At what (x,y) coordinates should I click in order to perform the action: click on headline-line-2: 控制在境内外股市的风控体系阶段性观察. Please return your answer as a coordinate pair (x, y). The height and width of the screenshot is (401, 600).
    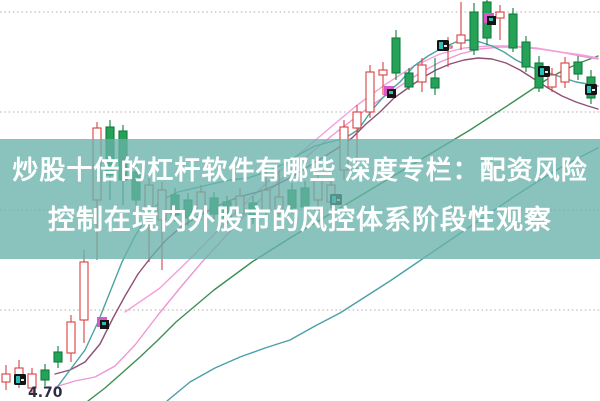
    Looking at the image, I should click on (300, 219).